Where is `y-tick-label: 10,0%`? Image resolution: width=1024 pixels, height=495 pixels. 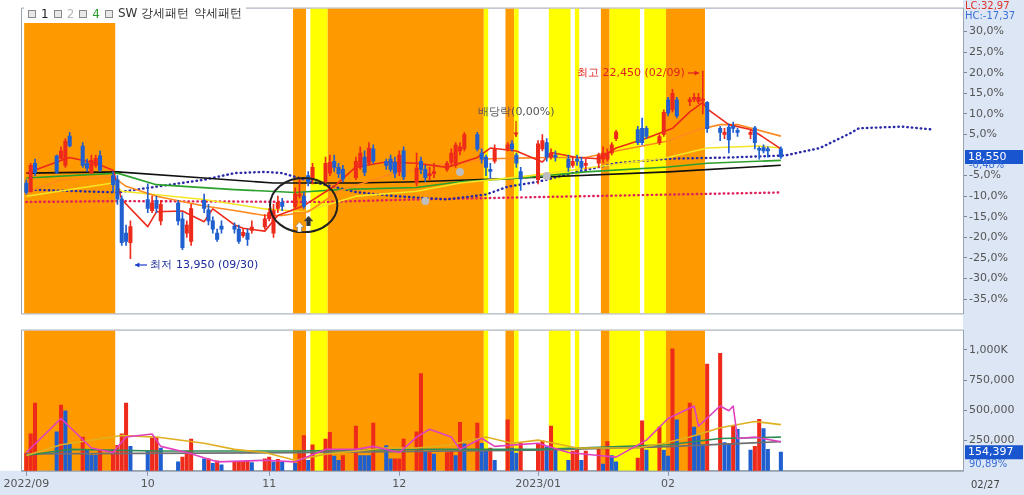 y-tick-label: 10,0% is located at coordinates (986, 113).